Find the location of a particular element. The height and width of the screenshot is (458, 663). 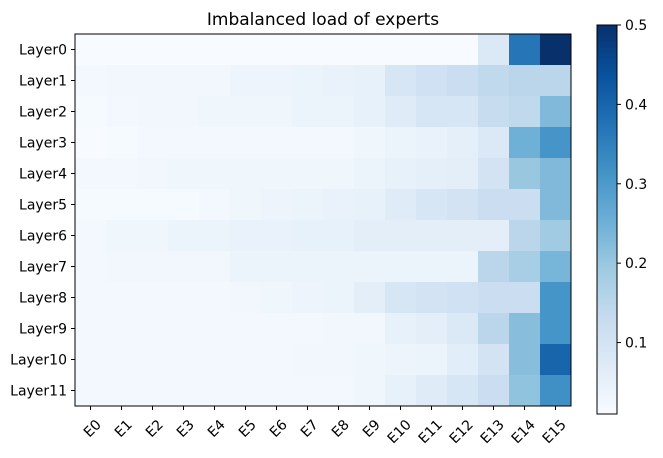

x-tick-label: E1 is located at coordinates (124, 429).